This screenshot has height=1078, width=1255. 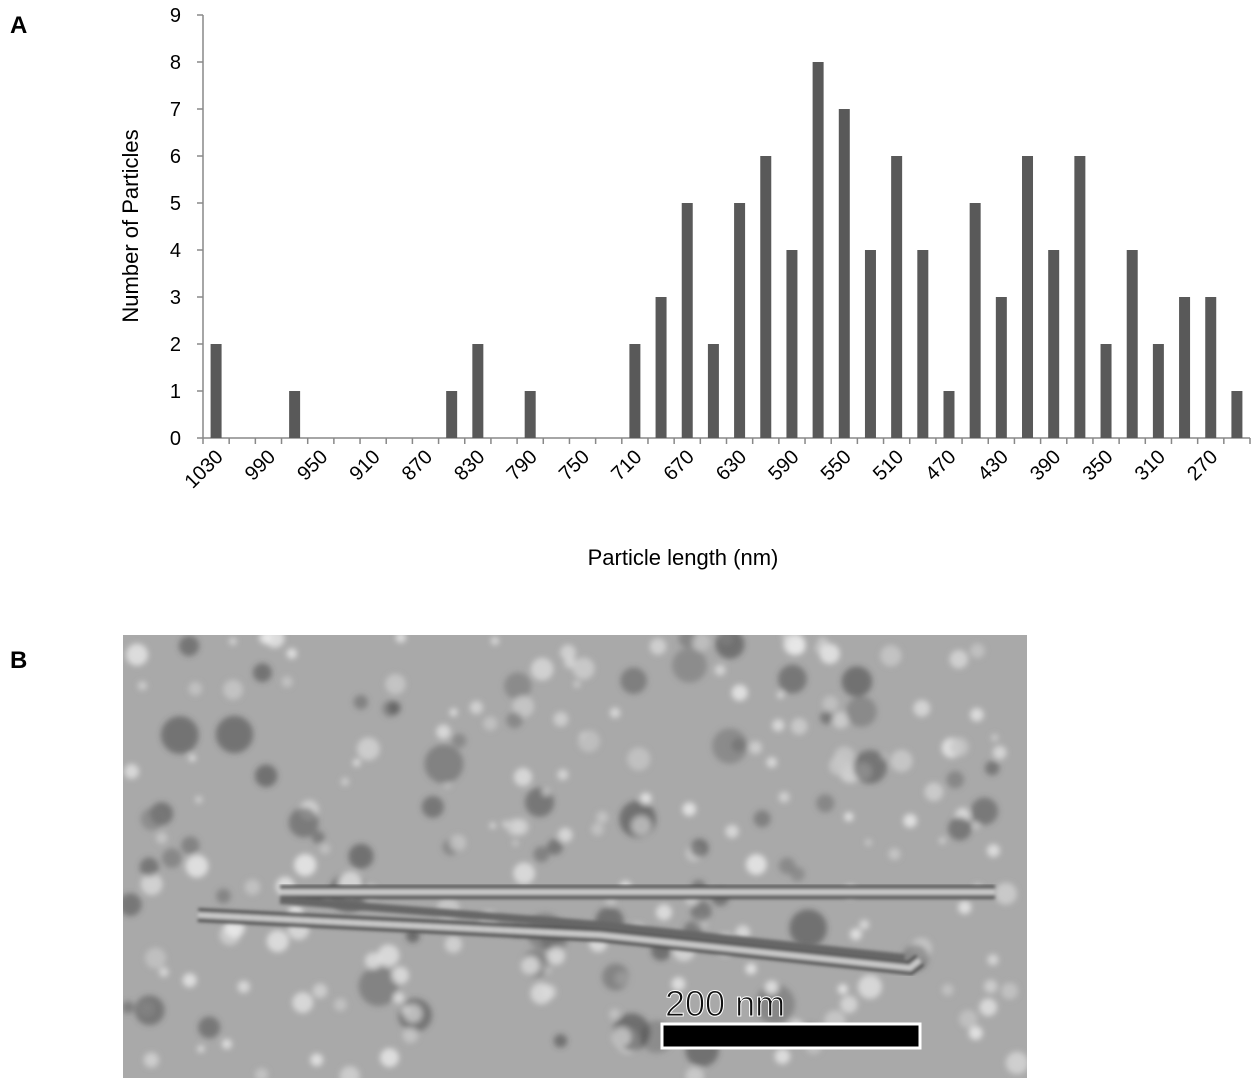 I want to click on y-tick-label: 5, so click(x=175, y=204).